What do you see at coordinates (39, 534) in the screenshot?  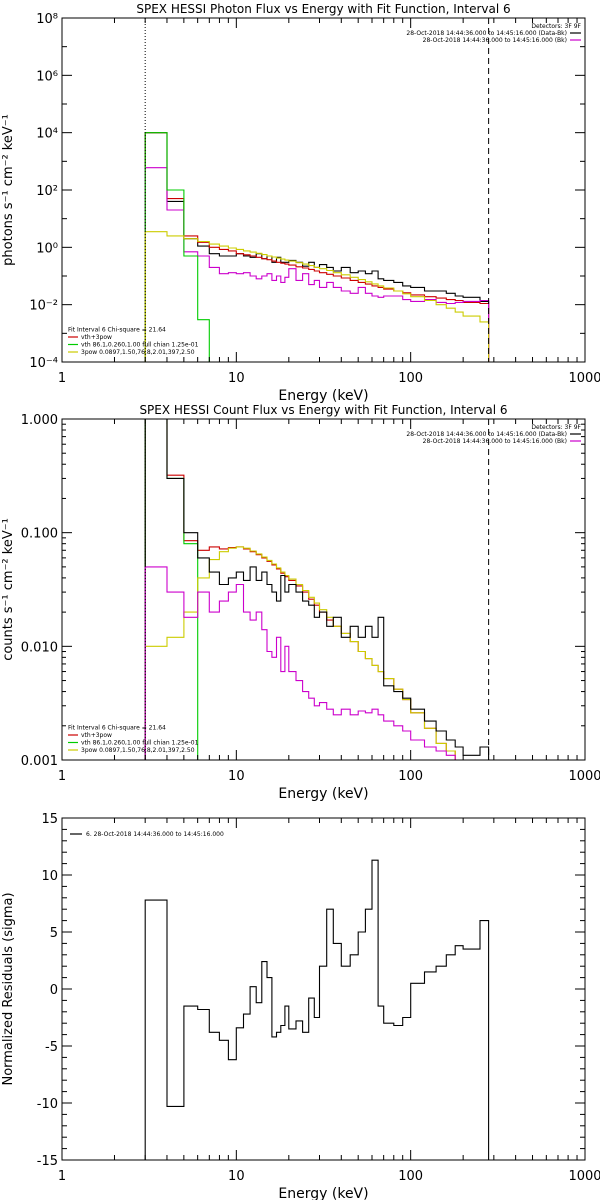 I see `y-tick-label: 0.100` at bounding box center [39, 534].